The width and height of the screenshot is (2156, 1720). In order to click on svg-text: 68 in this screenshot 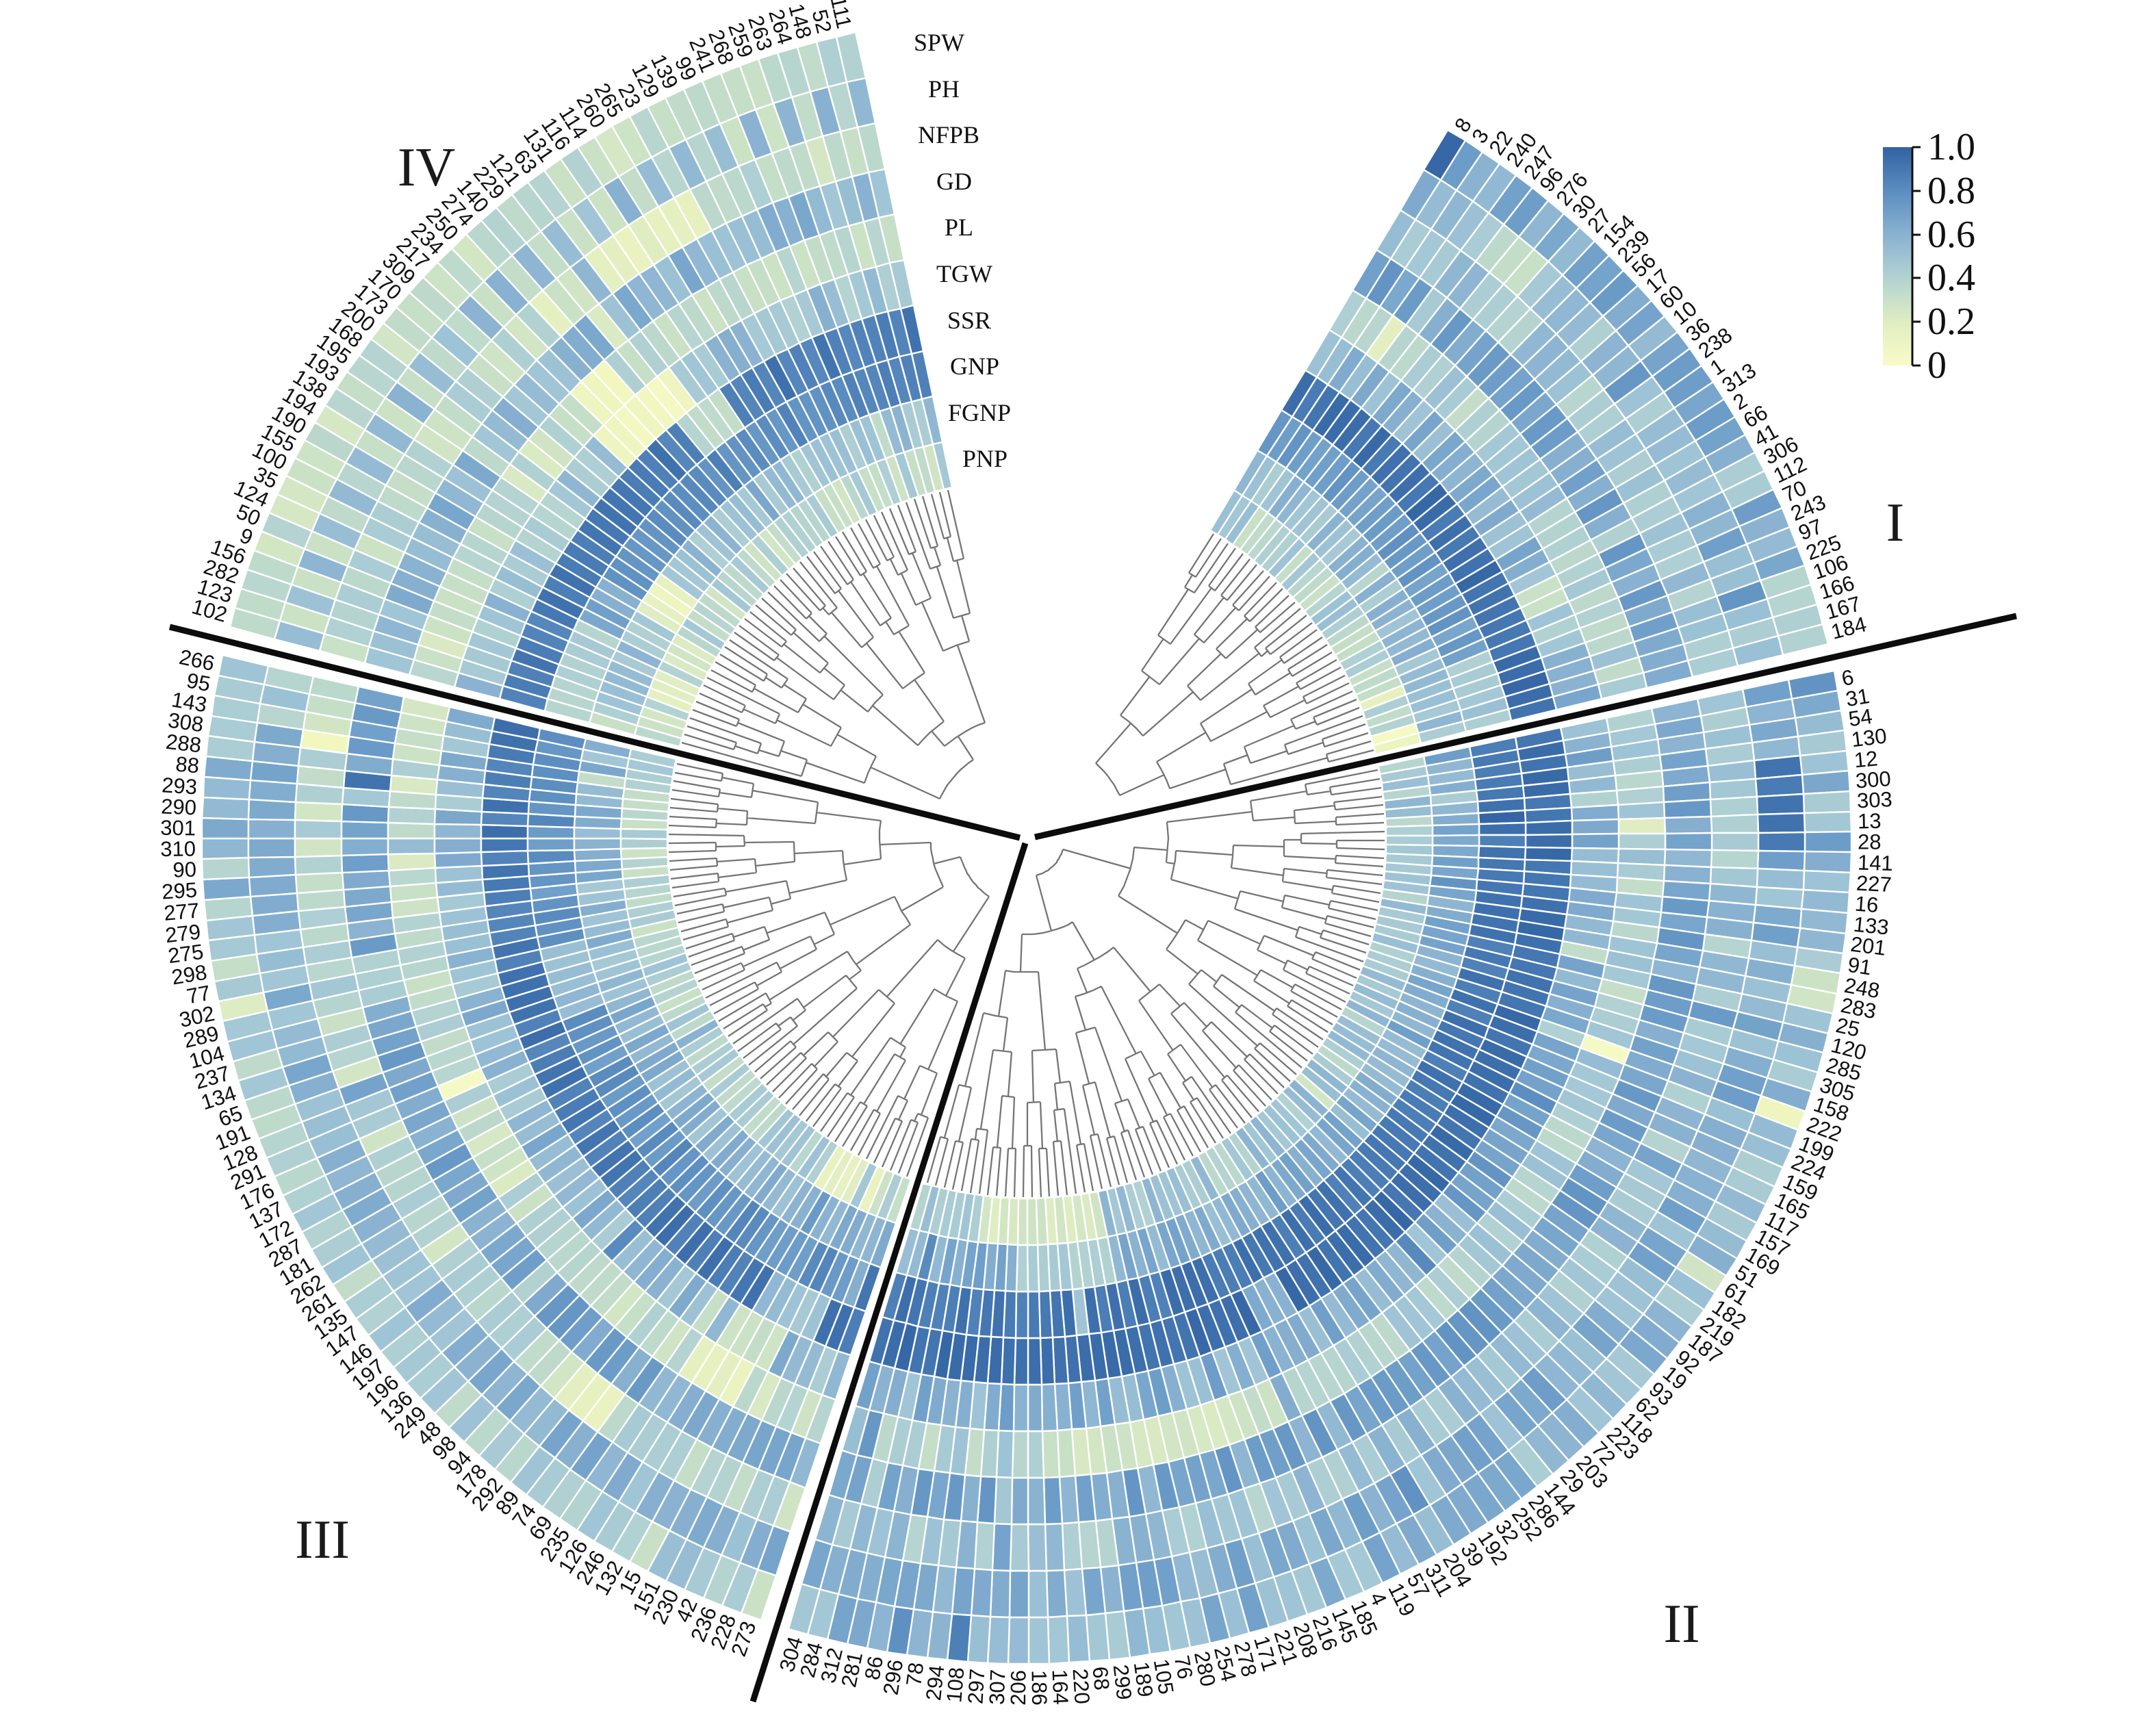, I will do `click(1101, 1678)`.